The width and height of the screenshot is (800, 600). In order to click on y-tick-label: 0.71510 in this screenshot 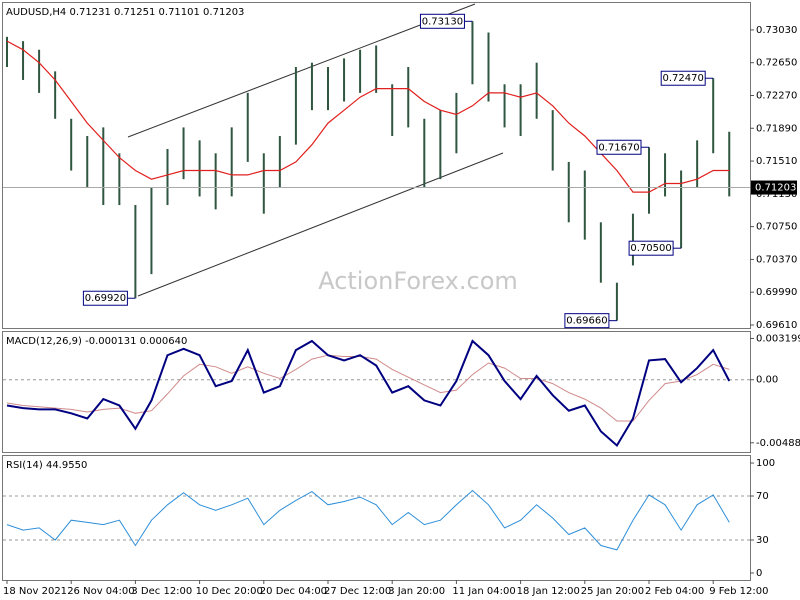, I will do `click(776, 161)`.